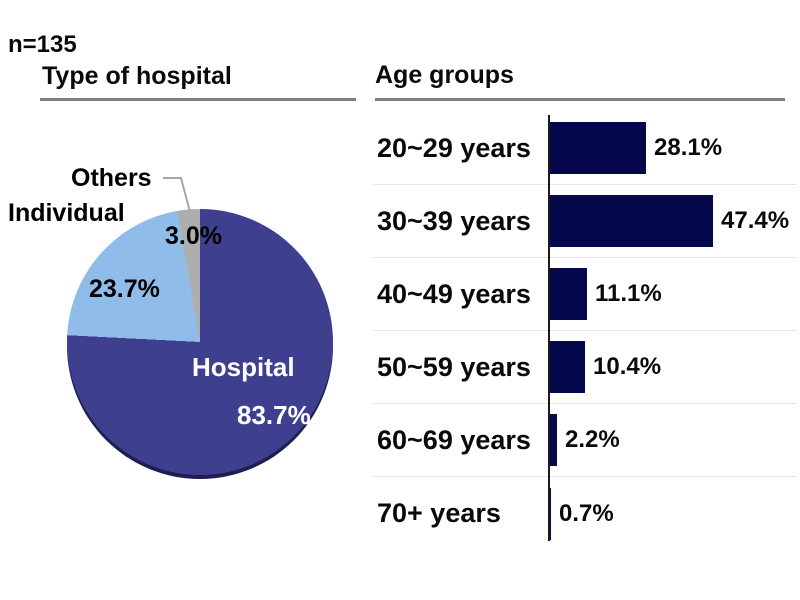 The width and height of the screenshot is (800, 600). Describe the element at coordinates (454, 366) in the screenshot. I see `bar-category-label: 50~59 years` at that location.